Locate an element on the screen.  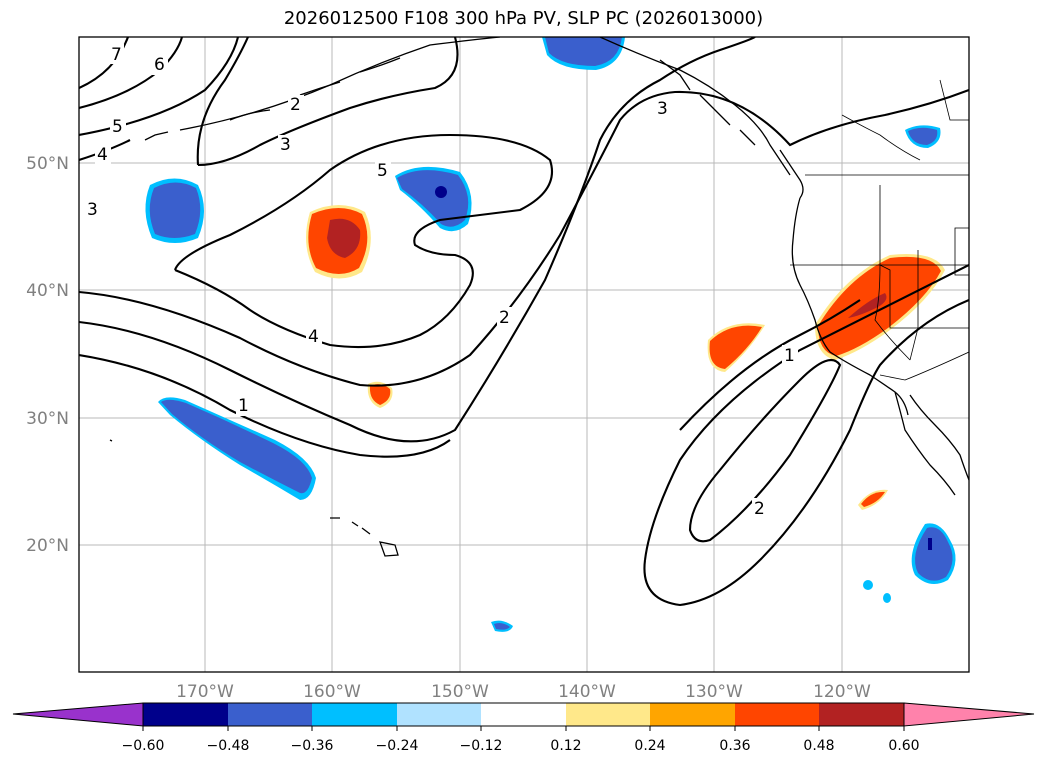
lon-label-120w: 120°W is located at coordinates (842, 692).